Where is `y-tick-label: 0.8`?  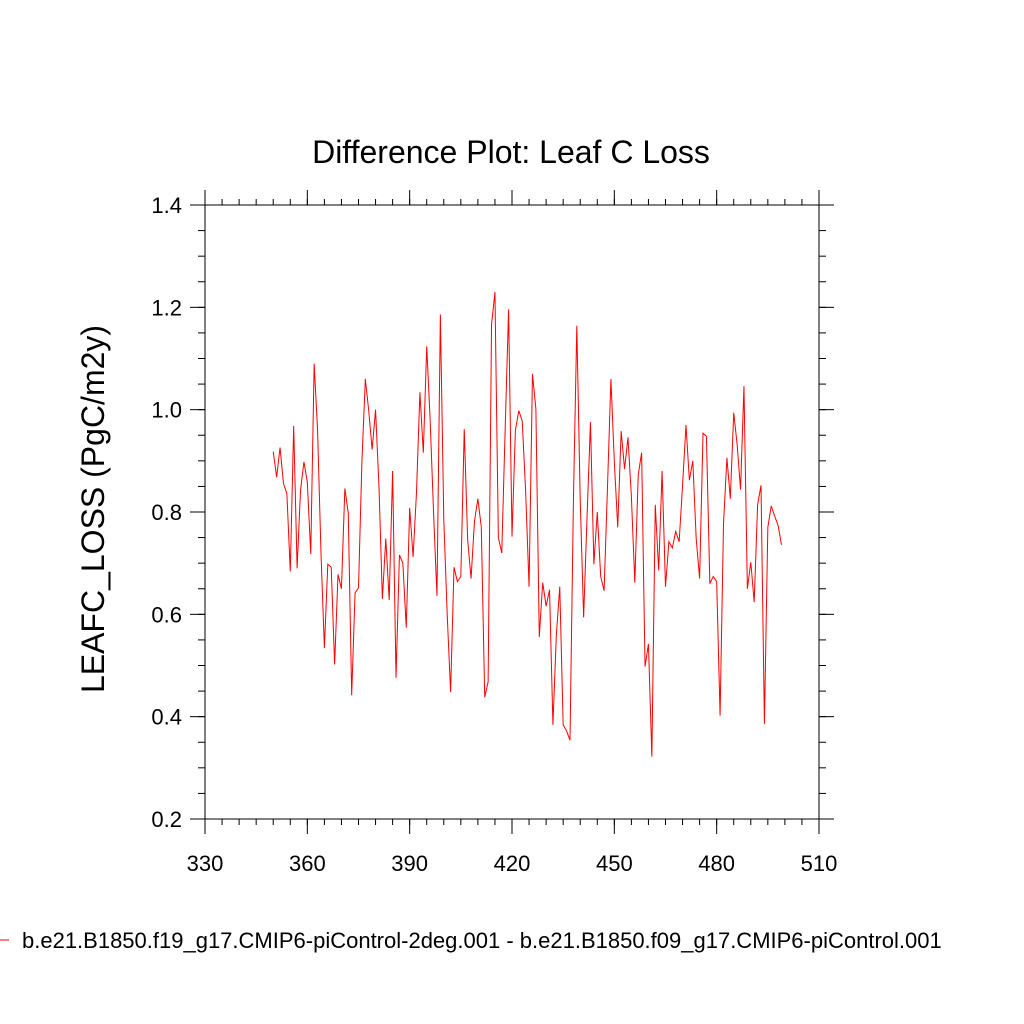
y-tick-label: 0.8 is located at coordinates (166, 512).